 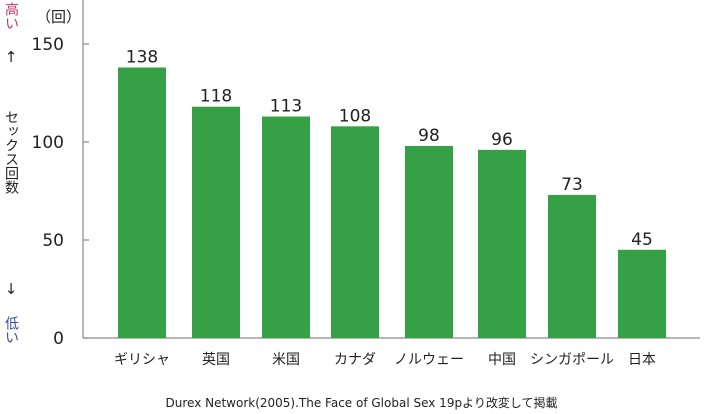 What do you see at coordinates (429, 360) in the screenshot?
I see `x-tick-label: ノルウェー` at bounding box center [429, 360].